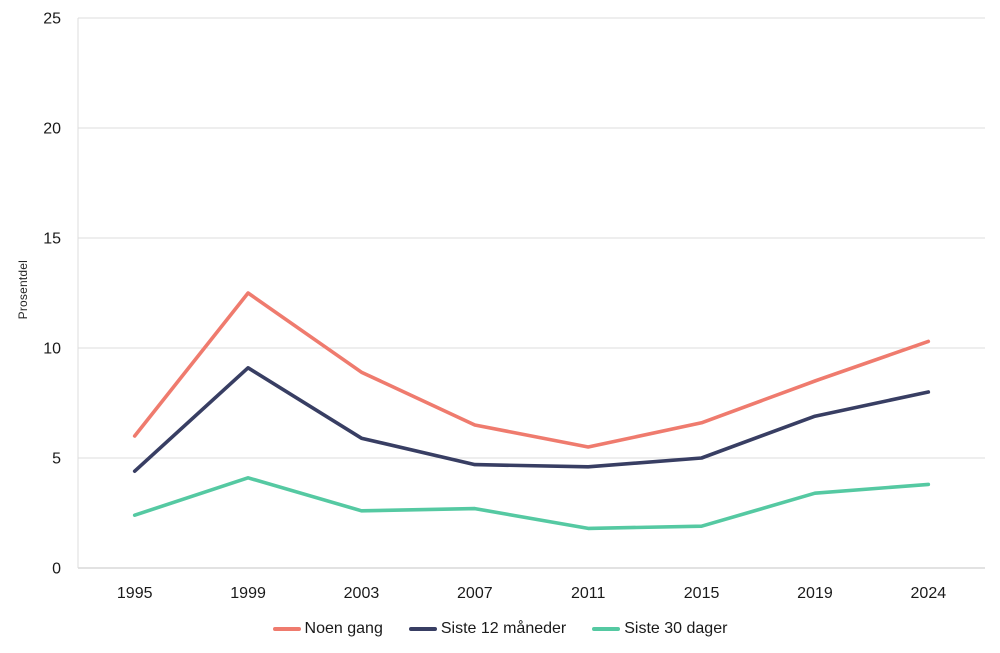 This screenshot has width=1000, height=653. Describe the element at coordinates (815, 593) in the screenshot. I see `x-tick-label: 2019` at that location.